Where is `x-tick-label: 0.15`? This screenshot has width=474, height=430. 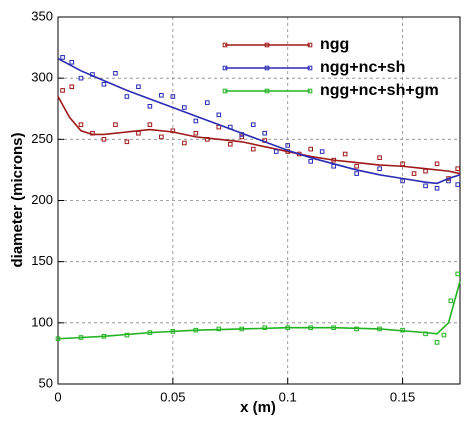 x-tick-label: 0.15 is located at coordinates (402, 396).